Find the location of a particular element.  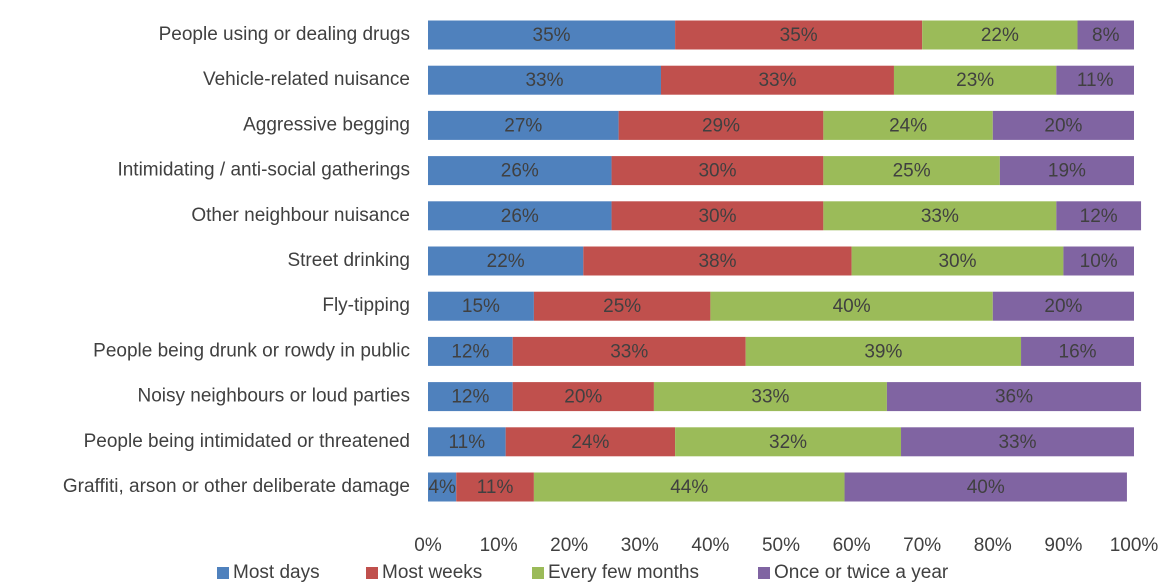

category-label: Other neighbour nuisance is located at coordinates (300, 215).